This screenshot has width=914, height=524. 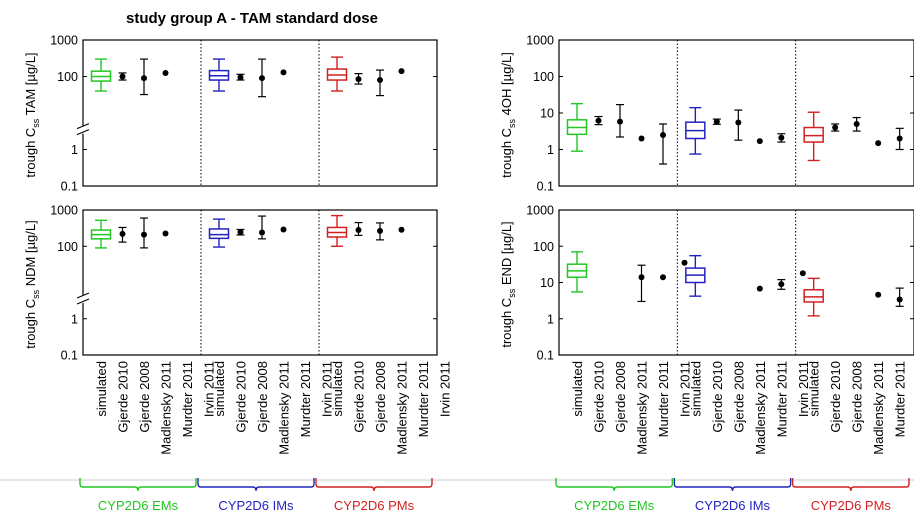 What do you see at coordinates (230, 283) in the screenshot?
I see `plot-panel: 0.1 1 100 1000 trough Css NDM [µg/L]` at bounding box center [230, 283].